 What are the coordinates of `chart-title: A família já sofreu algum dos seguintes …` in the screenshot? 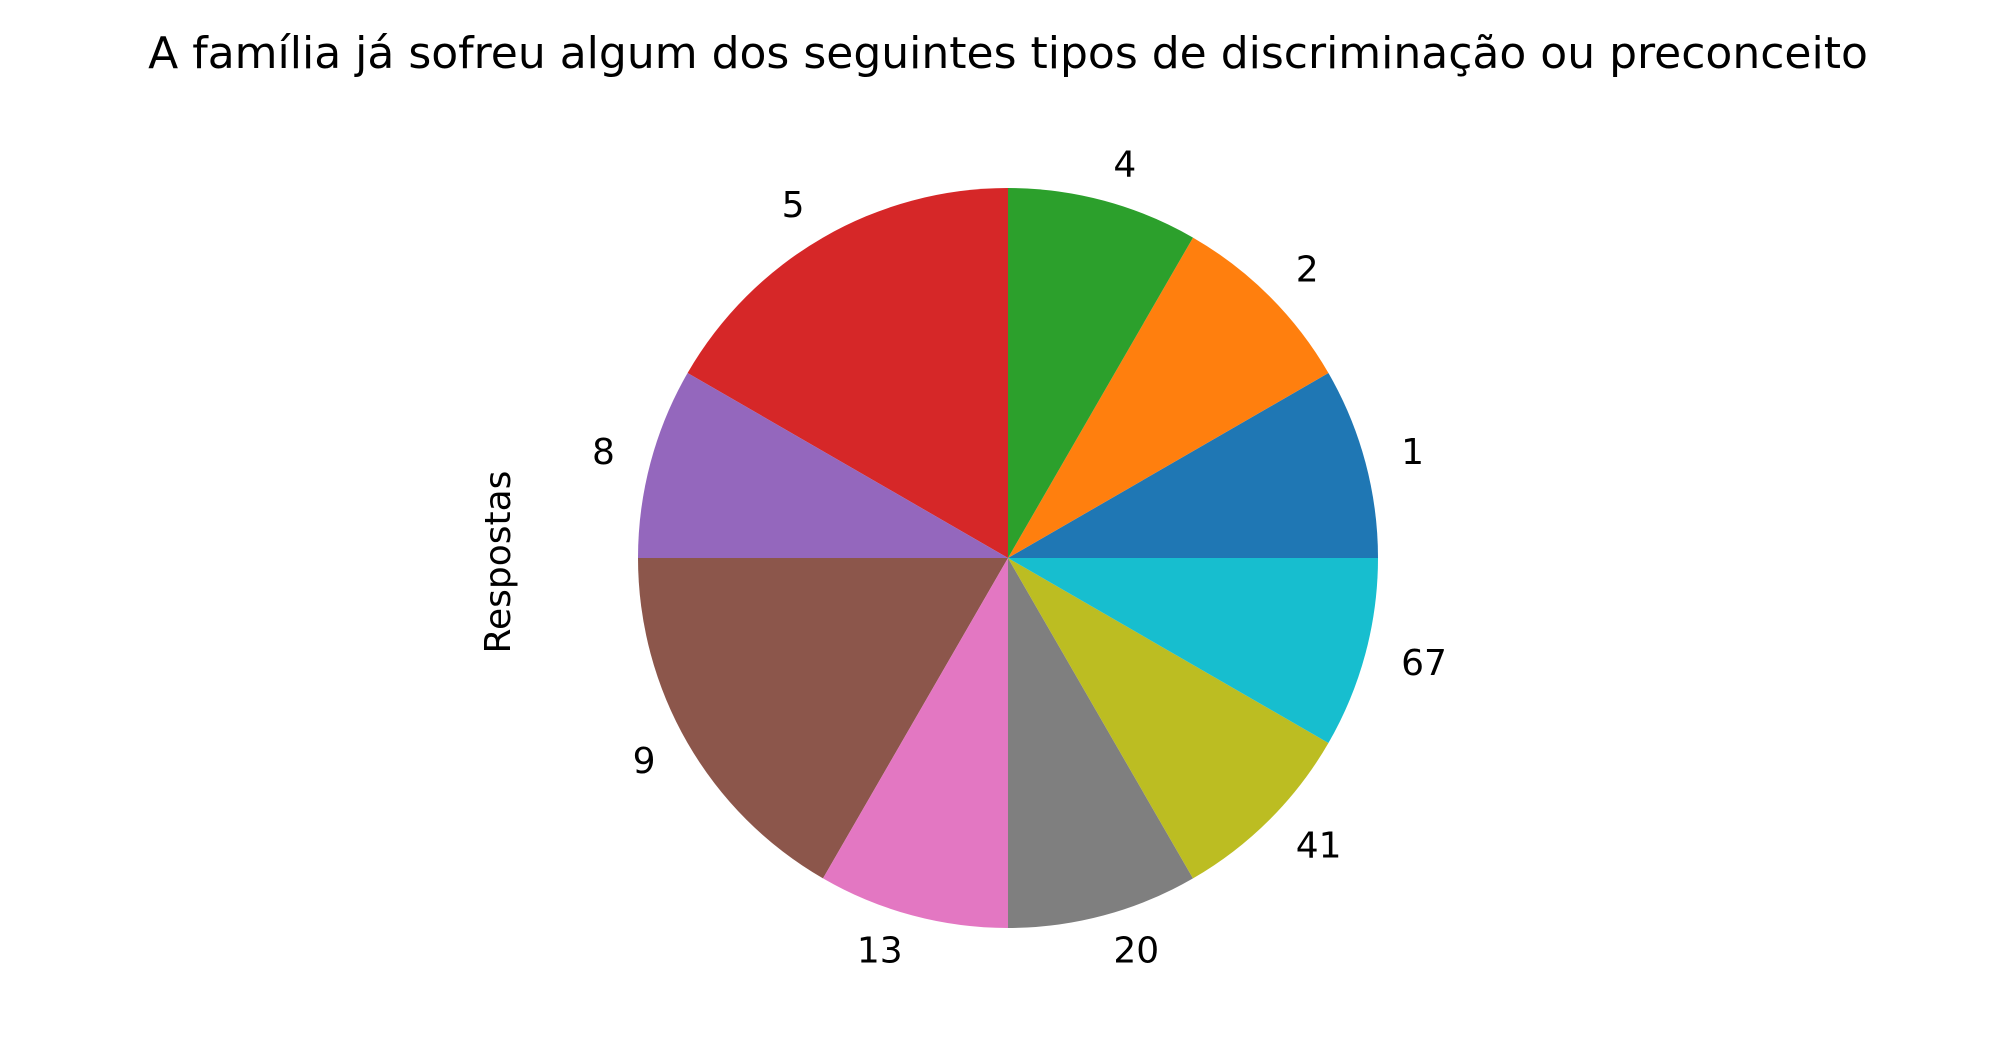 It's located at (1008, 53).